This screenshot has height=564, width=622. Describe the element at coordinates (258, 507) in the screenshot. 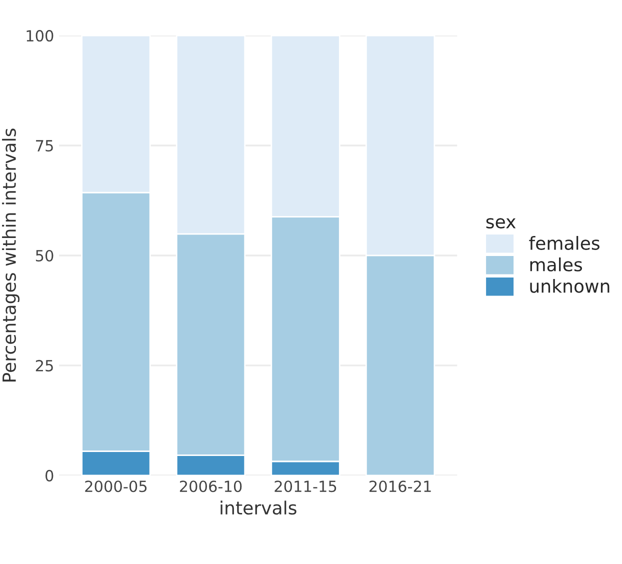

I see `x-axis-title: intervals` at that location.